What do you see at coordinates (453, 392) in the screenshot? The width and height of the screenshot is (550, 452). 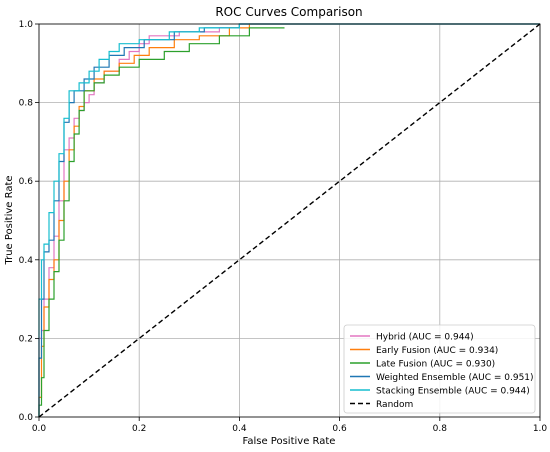 I see `legend-label: Stacking Ensemble (AUC = 0.944)` at bounding box center [453, 392].